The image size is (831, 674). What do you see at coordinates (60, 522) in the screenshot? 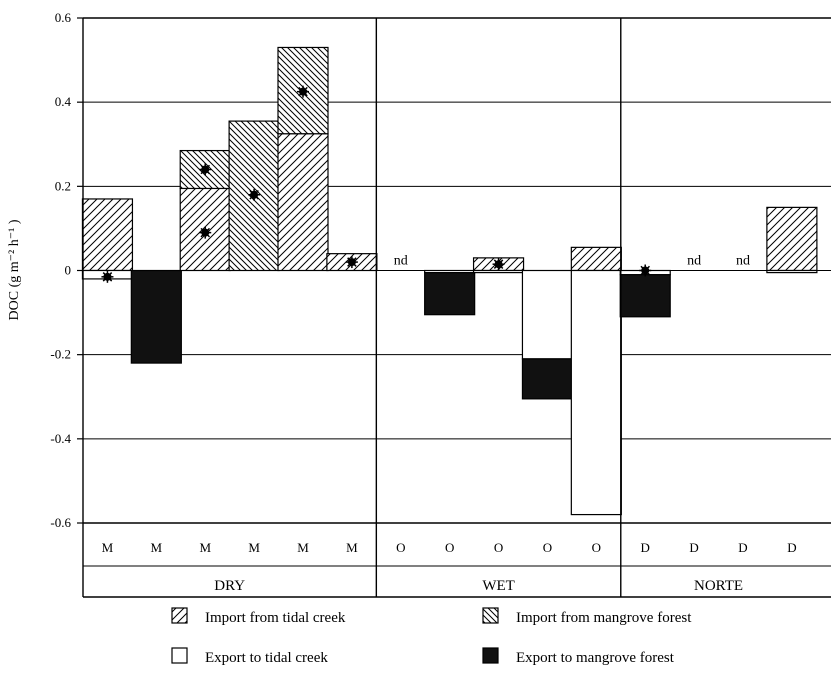
I see `ytick-label: -0.6` at bounding box center [60, 522].